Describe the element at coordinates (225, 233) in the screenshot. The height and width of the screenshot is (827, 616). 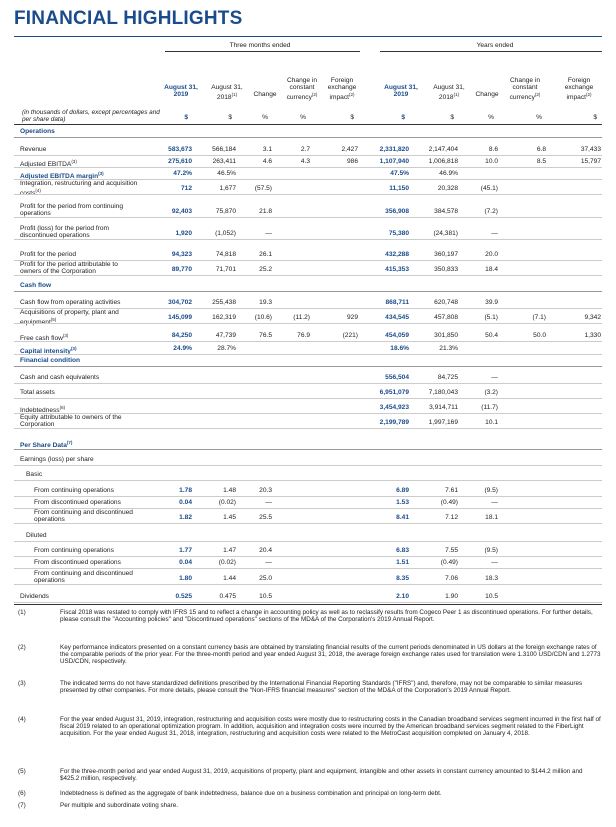
I see `cell-value: (1,052)` at that location.